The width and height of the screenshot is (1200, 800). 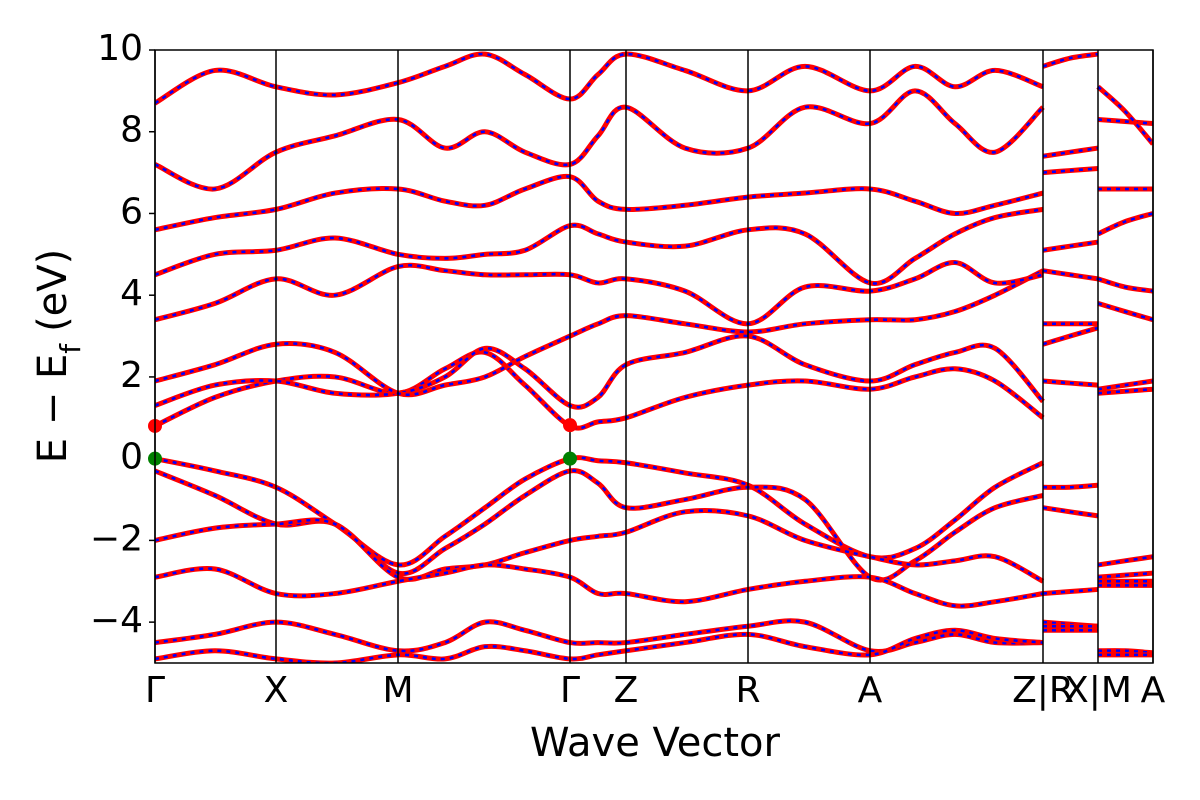 What do you see at coordinates (53, 409) in the screenshot?
I see `y-label-main: E − E` at bounding box center [53, 409].